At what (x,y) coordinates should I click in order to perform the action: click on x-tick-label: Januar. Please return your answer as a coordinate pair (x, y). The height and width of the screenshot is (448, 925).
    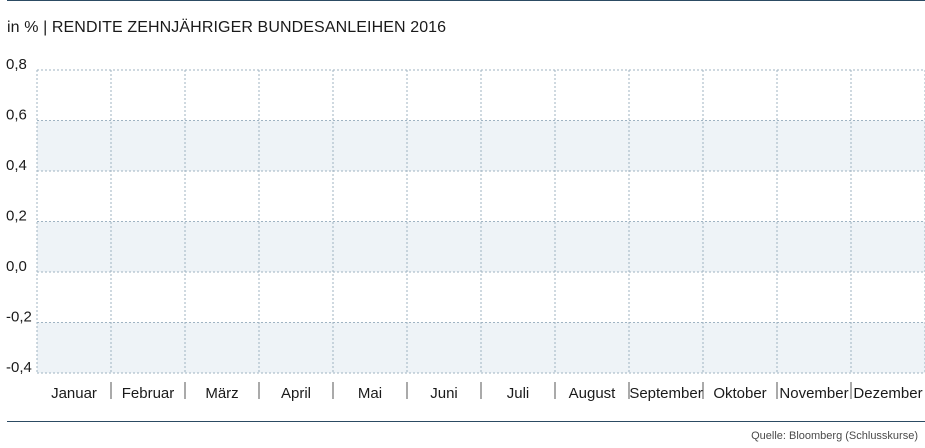
    Looking at the image, I should click on (74, 393).